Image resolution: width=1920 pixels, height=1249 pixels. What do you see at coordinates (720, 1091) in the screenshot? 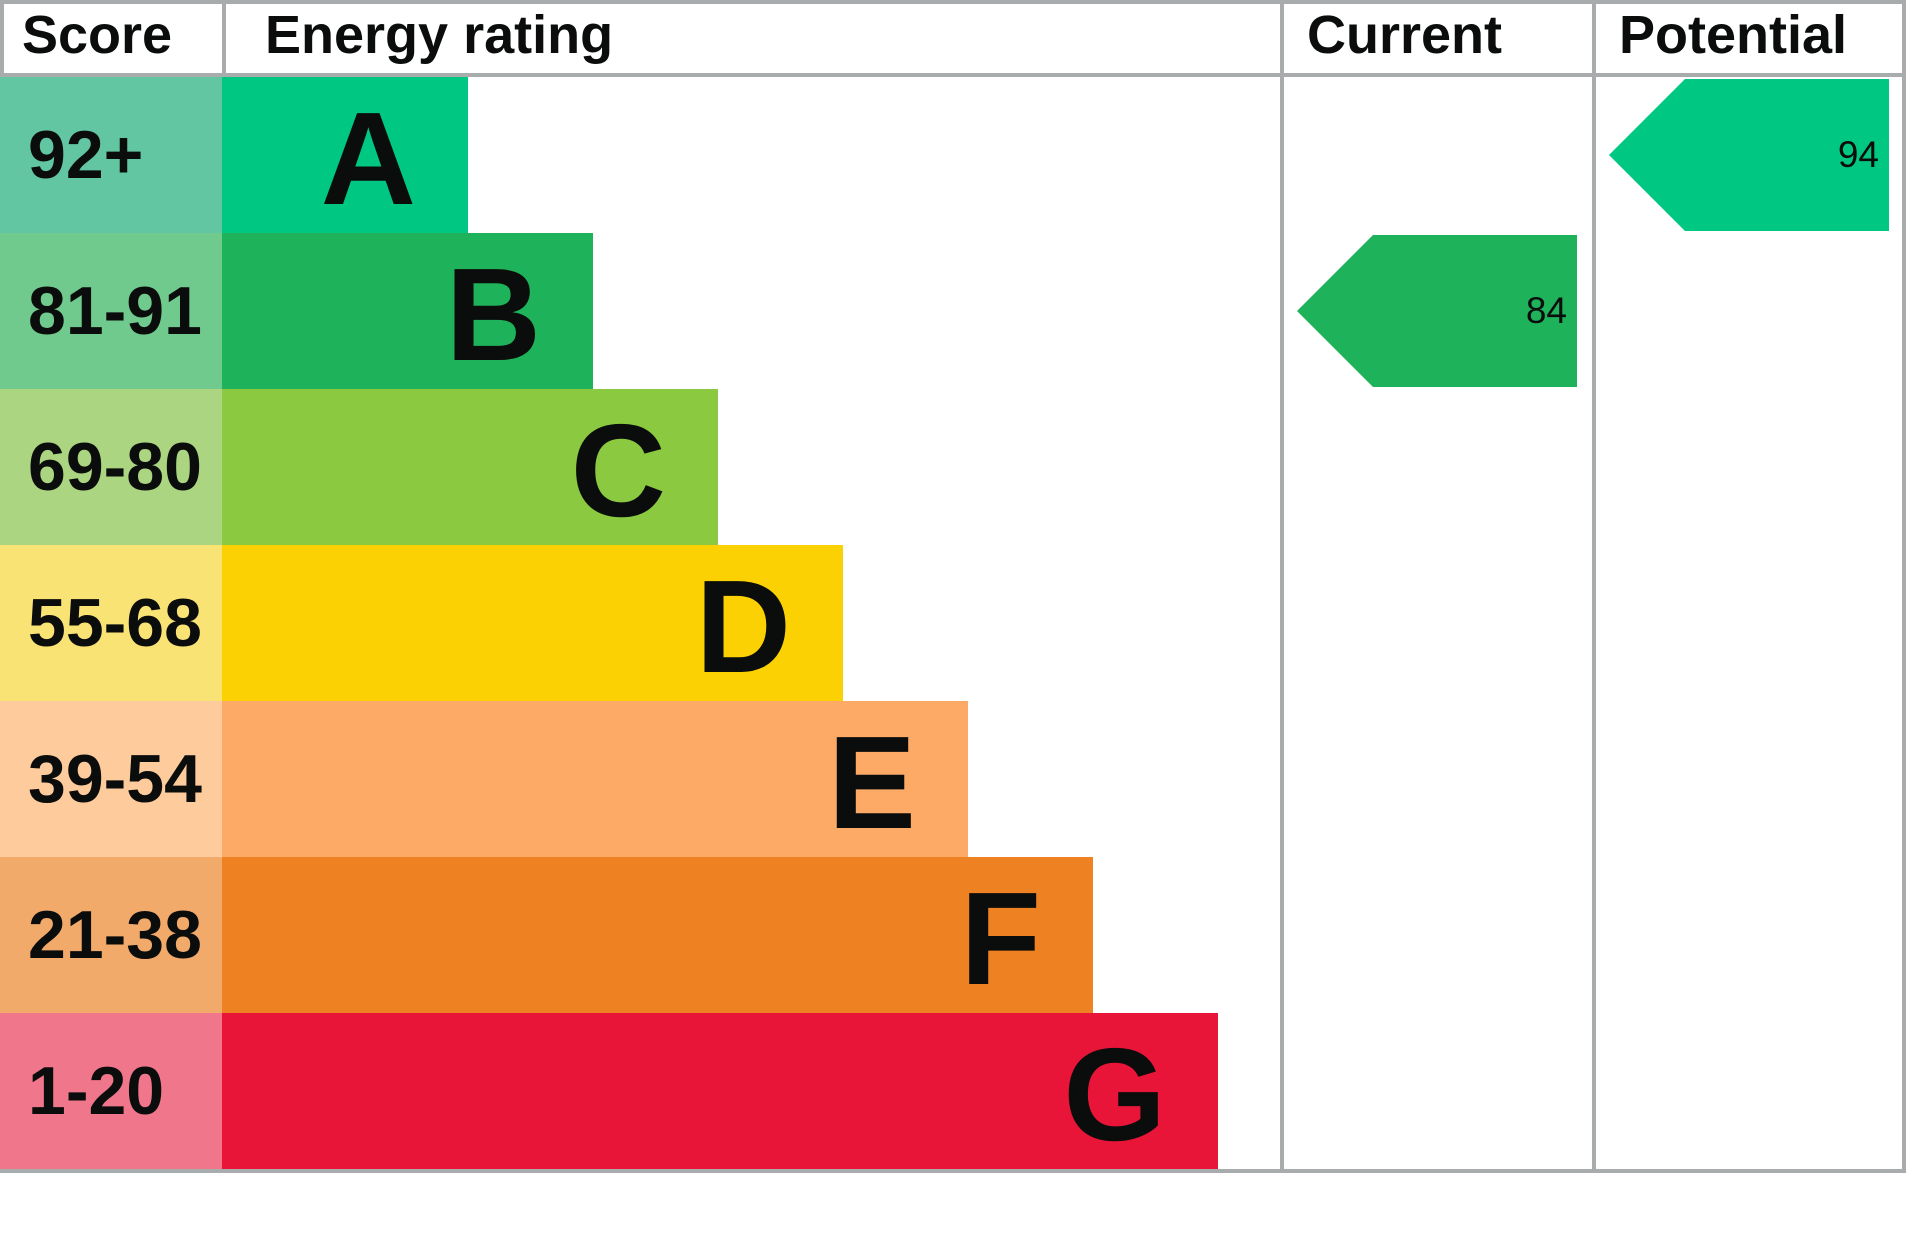
I see `band-bar-g: G` at bounding box center [720, 1091].